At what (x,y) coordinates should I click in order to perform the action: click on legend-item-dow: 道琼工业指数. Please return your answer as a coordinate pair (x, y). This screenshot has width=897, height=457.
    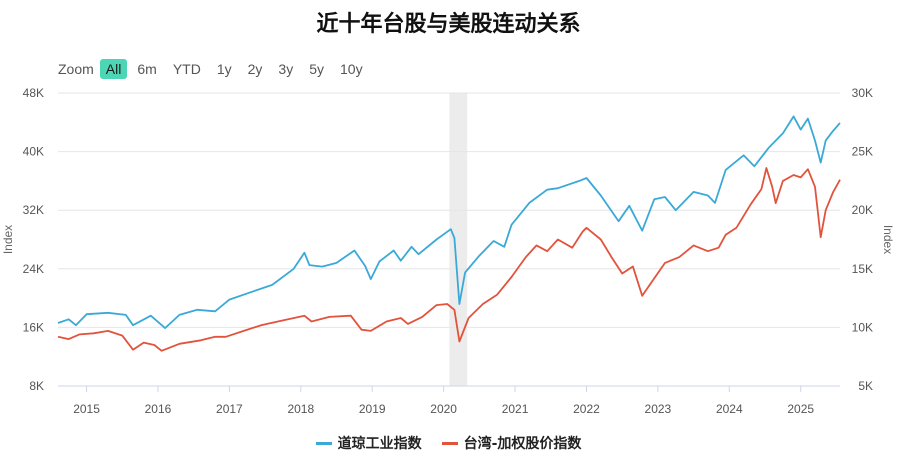
    Looking at the image, I should click on (368, 443).